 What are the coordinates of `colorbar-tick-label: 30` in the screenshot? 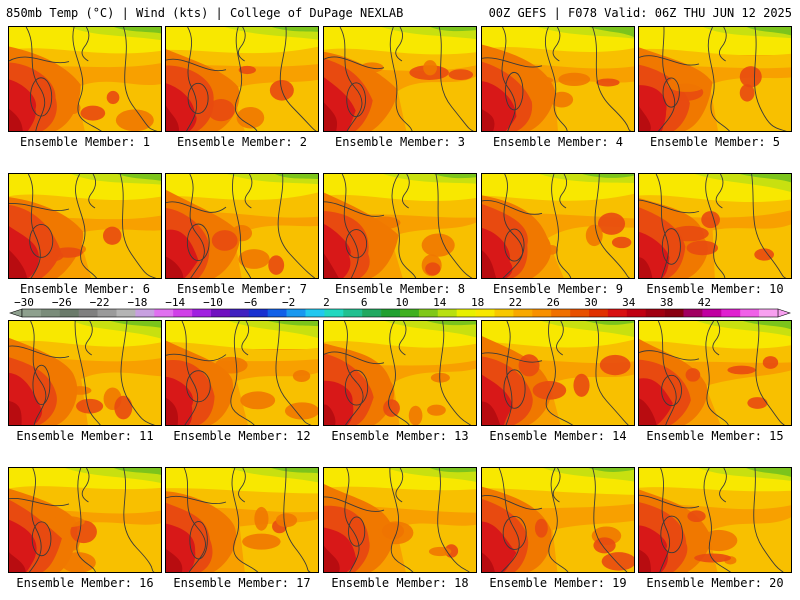 It's located at (590, 302).